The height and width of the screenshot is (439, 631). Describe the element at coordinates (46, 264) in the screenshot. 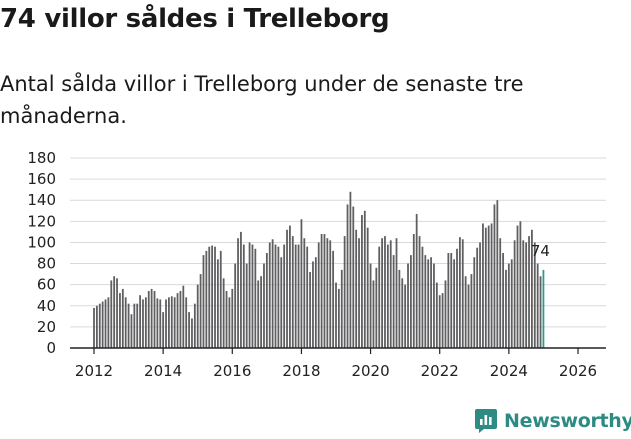

I see `y-tick-label: 80` at that location.